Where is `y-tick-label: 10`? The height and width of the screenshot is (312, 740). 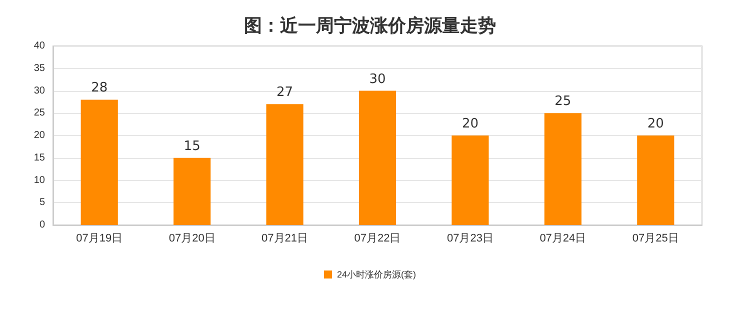
y-tick-label: 10 is located at coordinates (40, 180).